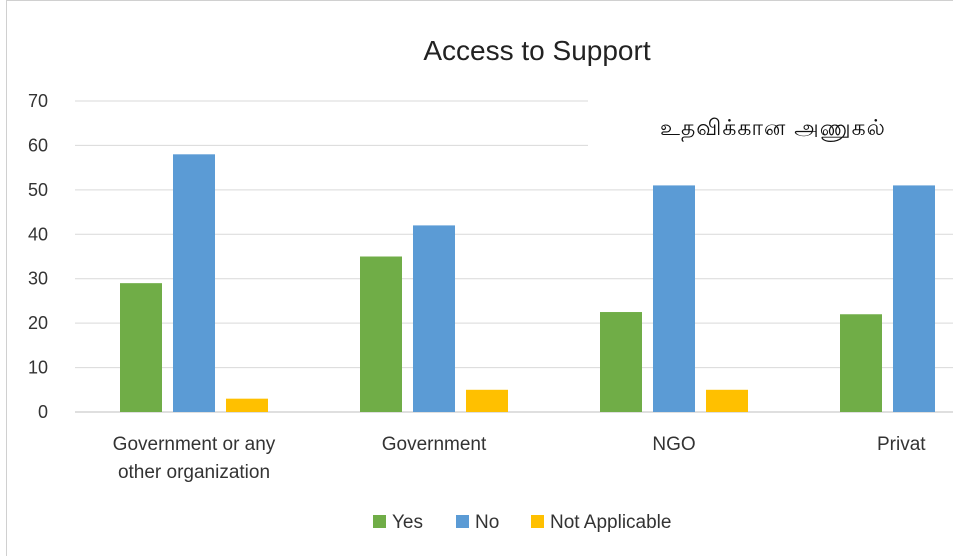 The width and height of the screenshot is (953, 556). I want to click on y-tick-label: 70, so click(38, 101).